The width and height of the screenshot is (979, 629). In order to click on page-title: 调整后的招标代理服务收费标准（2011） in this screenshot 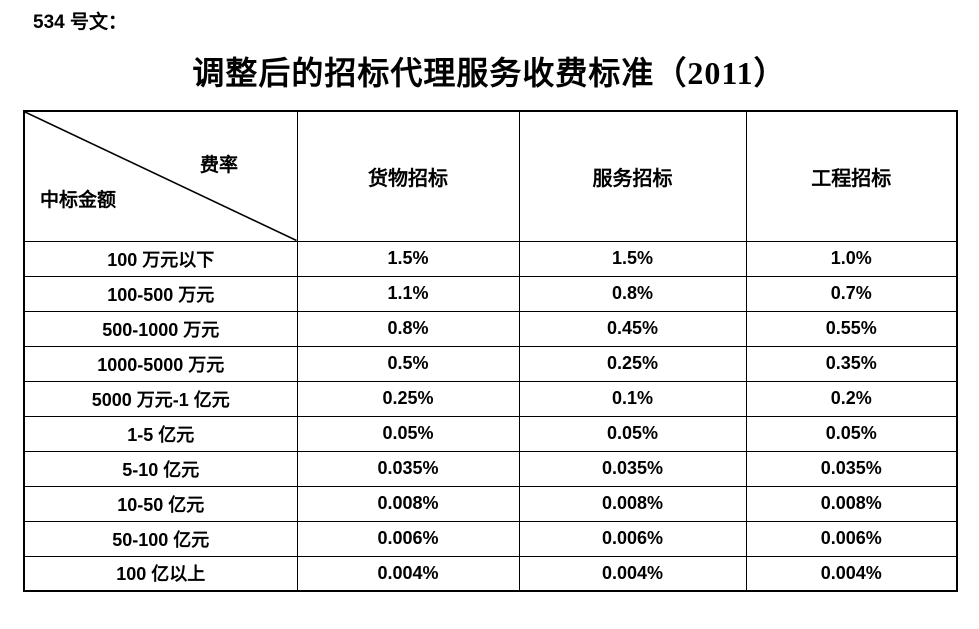, I will do `click(489, 73)`.